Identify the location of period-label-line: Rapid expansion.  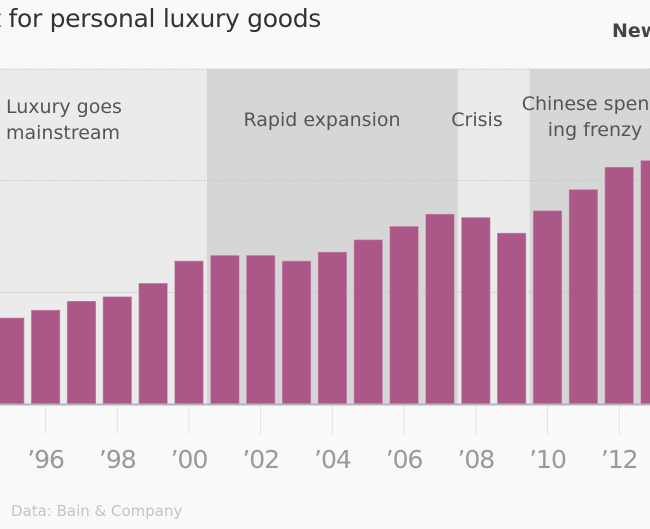
(321, 120).